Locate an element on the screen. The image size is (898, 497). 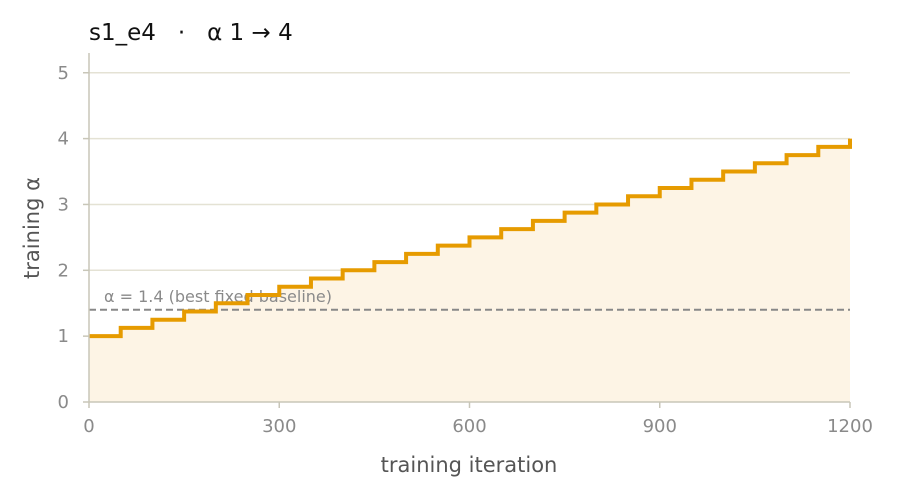
x-tick-label: 1200 is located at coordinates (850, 426).